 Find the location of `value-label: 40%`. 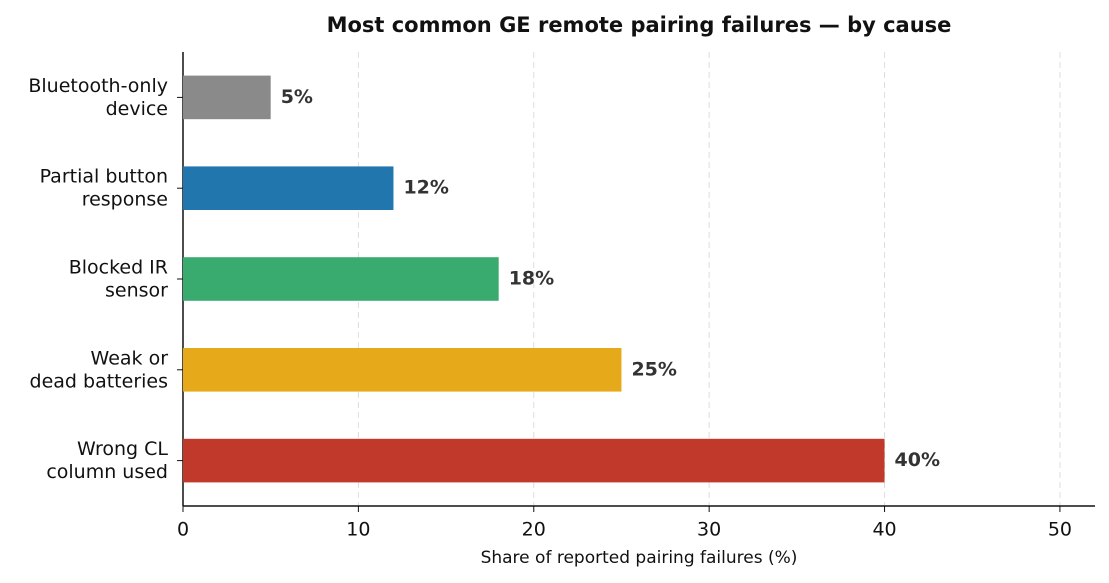

value-label: 40% is located at coordinates (917, 460).